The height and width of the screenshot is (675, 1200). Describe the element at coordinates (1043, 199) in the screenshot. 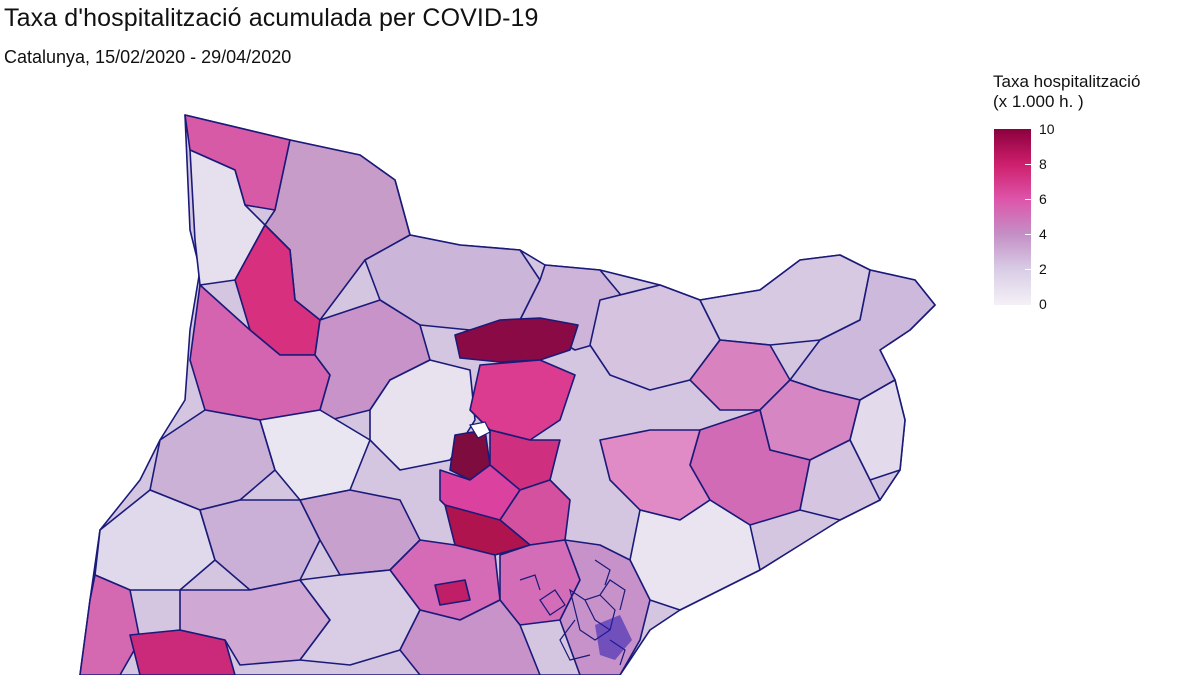

I see `legend-tick-label: 6` at that location.